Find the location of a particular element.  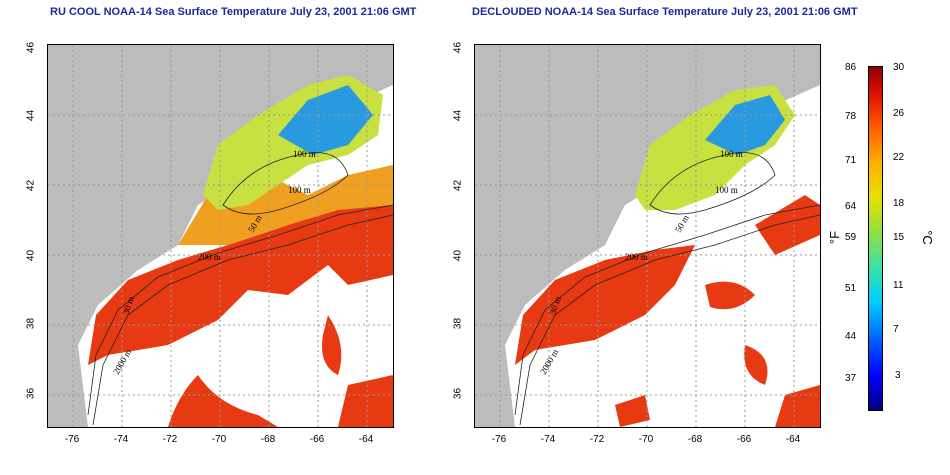

fahrenheit-tick: 51 is located at coordinates (851, 288).